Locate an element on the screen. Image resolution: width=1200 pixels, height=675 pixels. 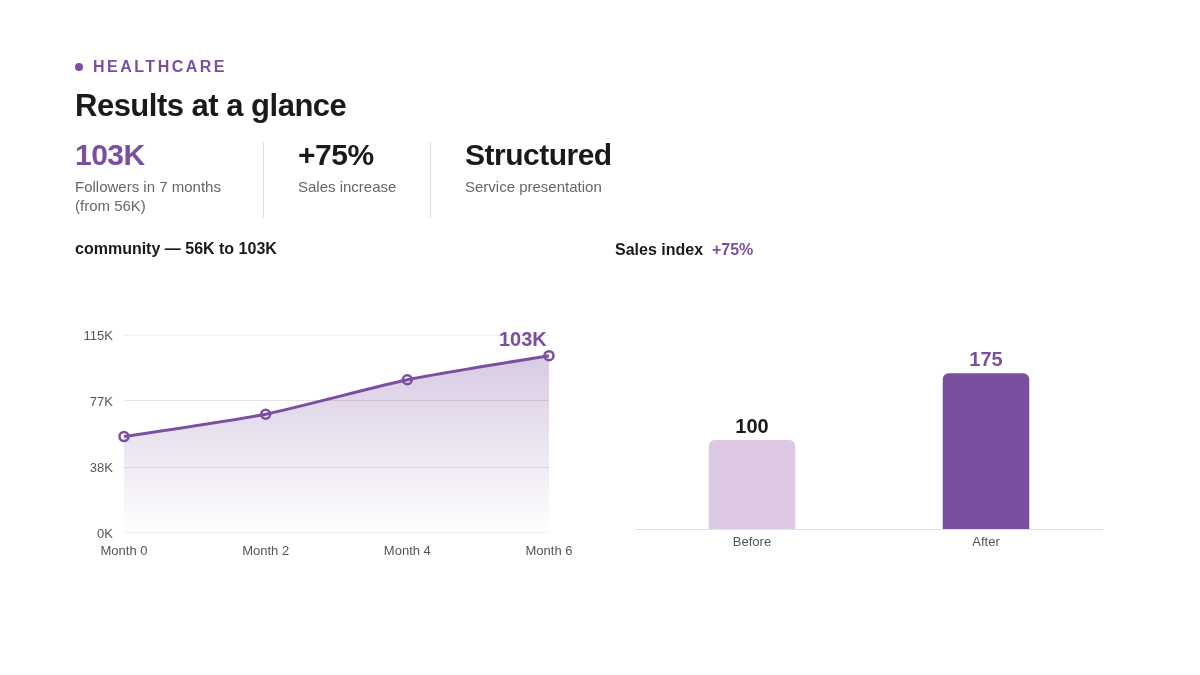
data-label: 100 is located at coordinates (752, 425).